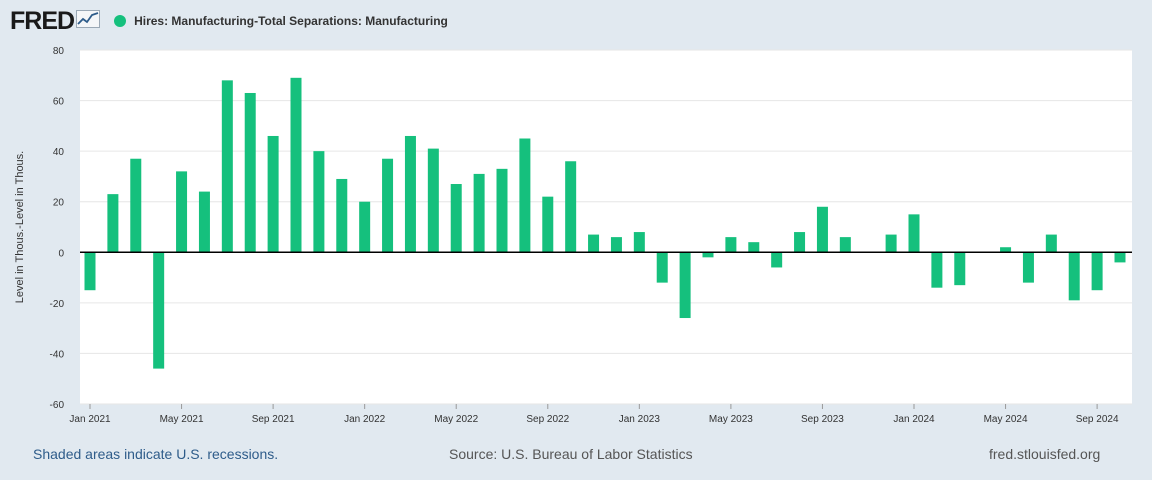 Image resolution: width=1152 pixels, height=480 pixels. I want to click on recession-note: Shaded areas indicate U.S. recessions., so click(156, 454).